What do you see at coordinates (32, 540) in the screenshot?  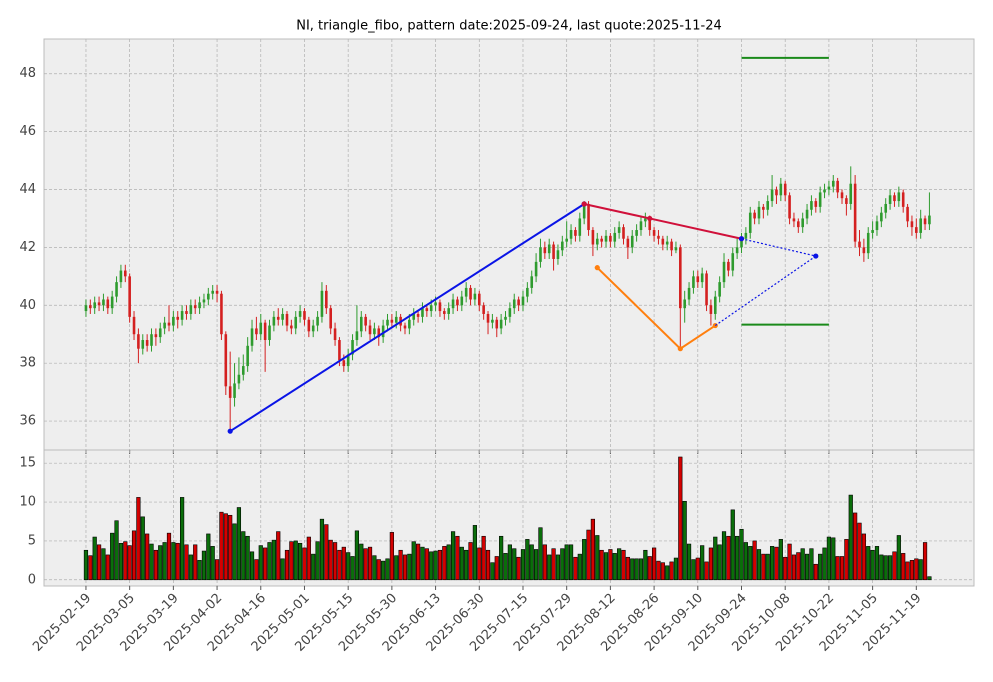 I see `y-tick-label: 5` at bounding box center [32, 540].